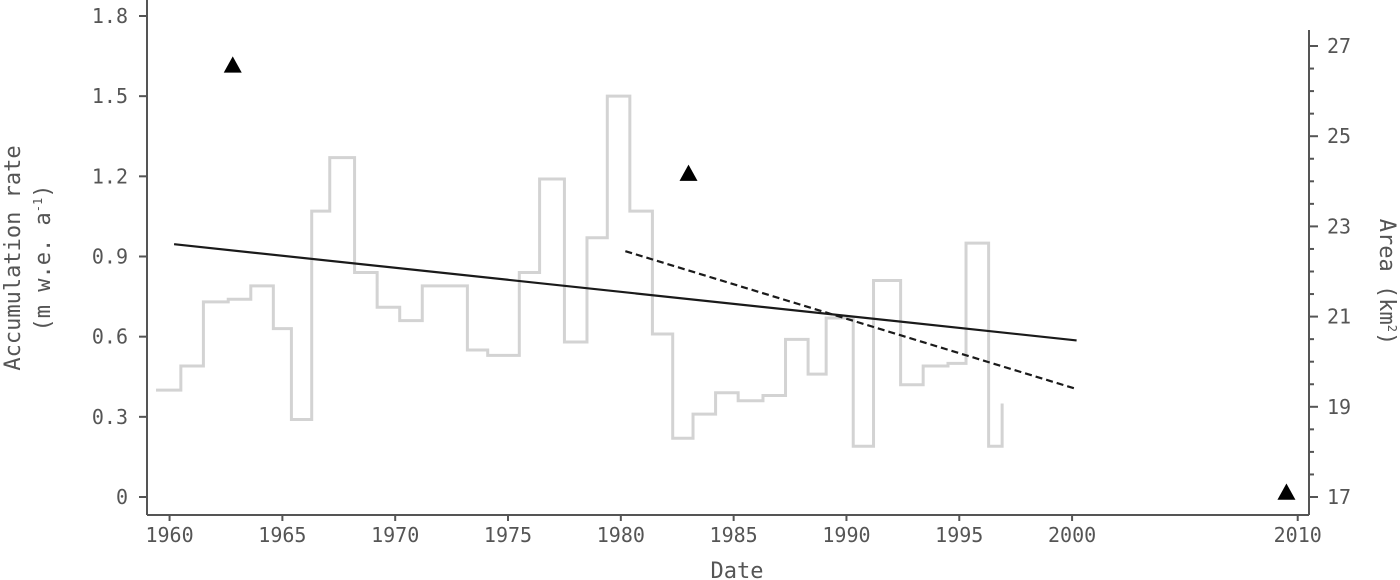 The width and height of the screenshot is (1400, 580). Describe the element at coordinates (1298, 535) in the screenshot. I see `x-tick-label: 2010` at that location.